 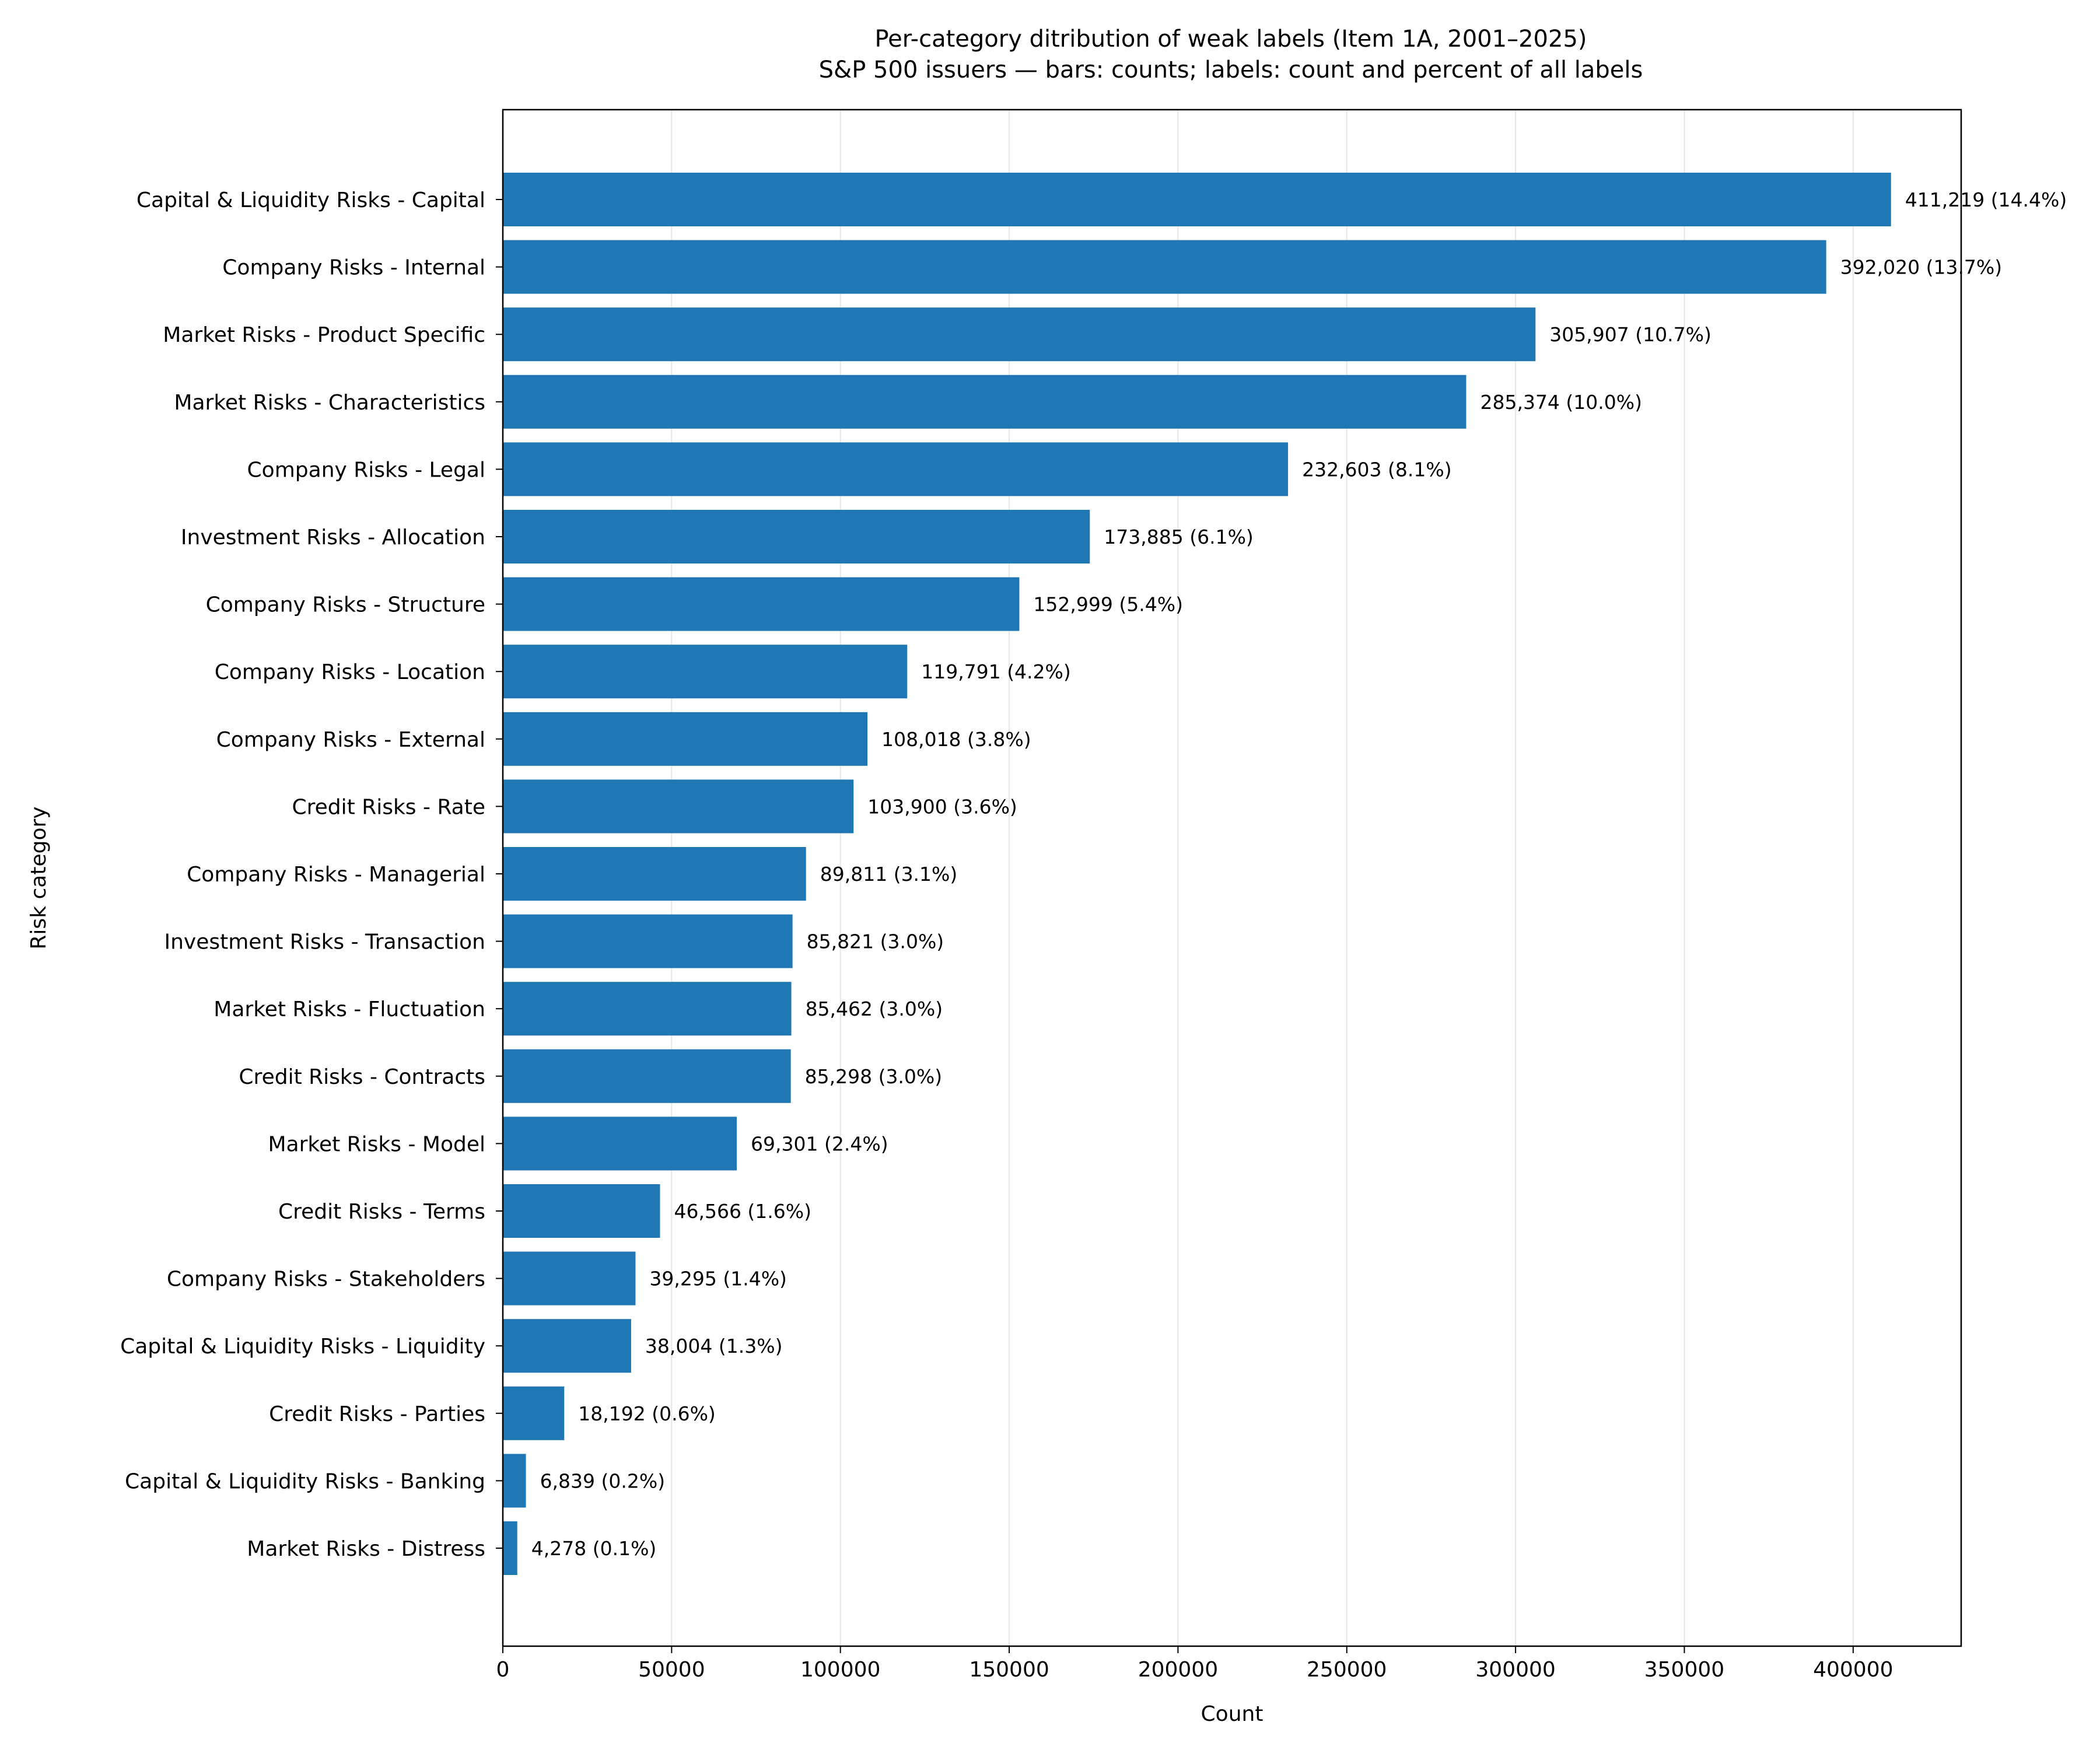 What do you see at coordinates (305, 1481) in the screenshot?
I see `y-tick-label: Capital & Liquidity Risks - Banking` at bounding box center [305, 1481].